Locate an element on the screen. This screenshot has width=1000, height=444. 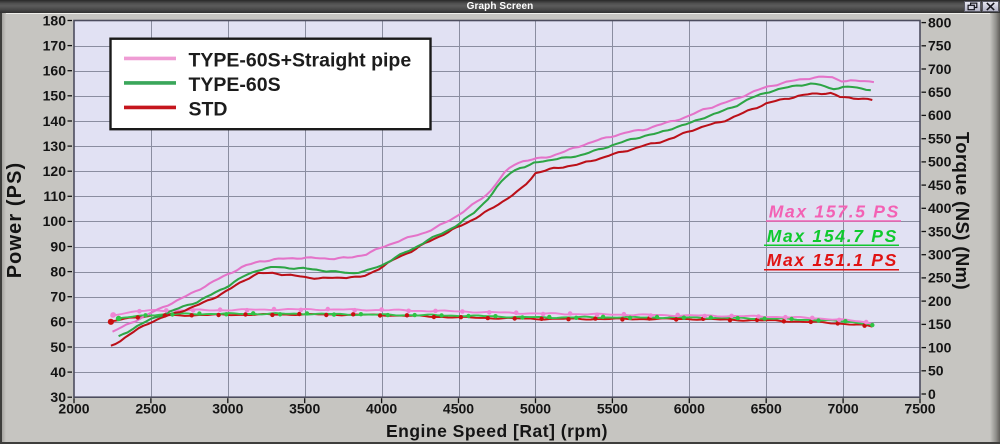
svg-text: Torque (NS) (Nm) is located at coordinates (962, 211).